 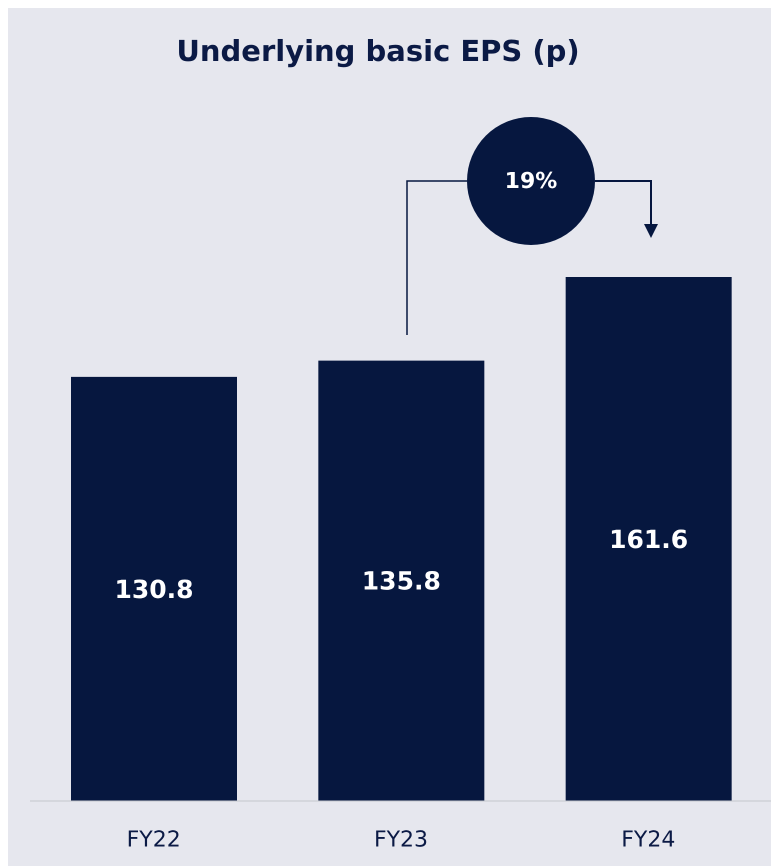 I want to click on x-tick-label: FY24, so click(x=648, y=840).